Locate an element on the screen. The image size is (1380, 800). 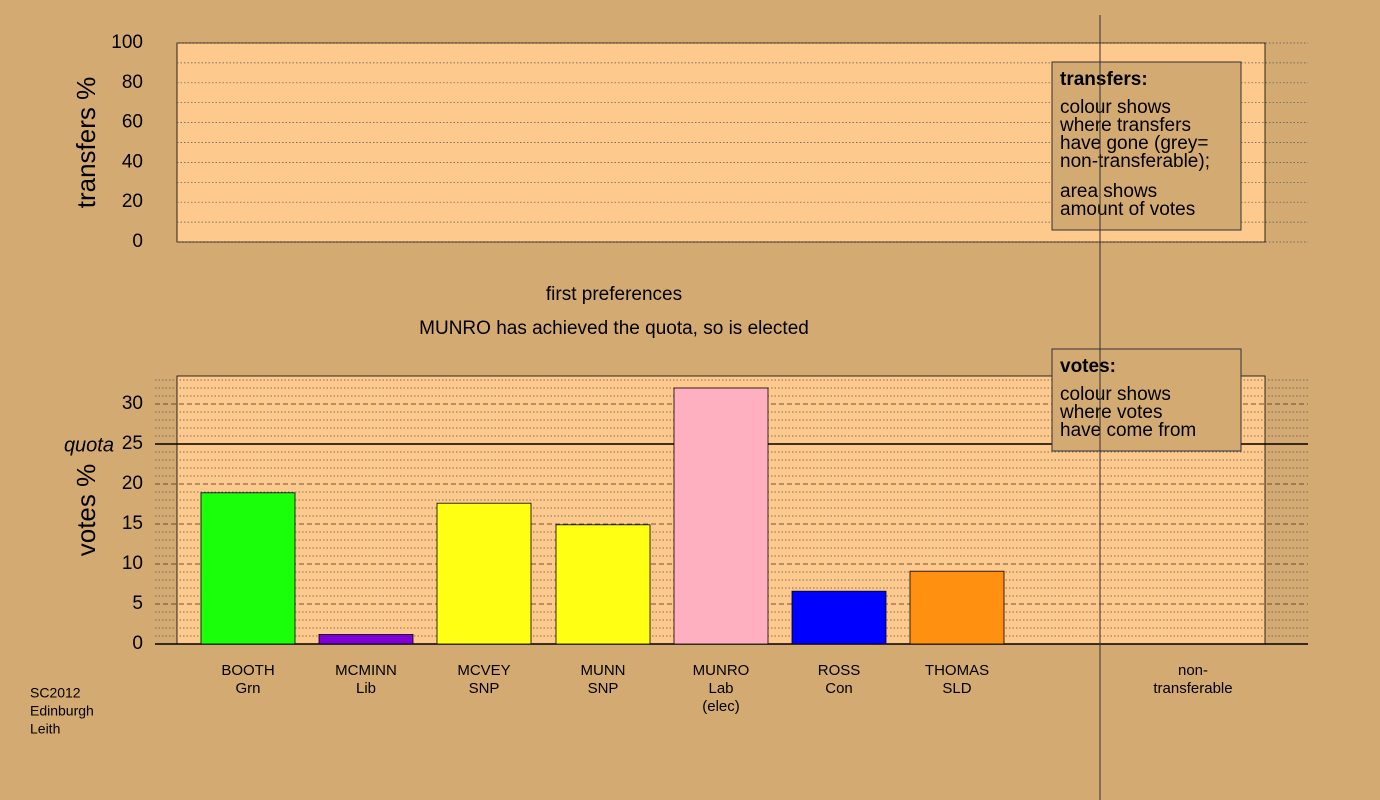
legend-heading: votes: is located at coordinates (1088, 366).